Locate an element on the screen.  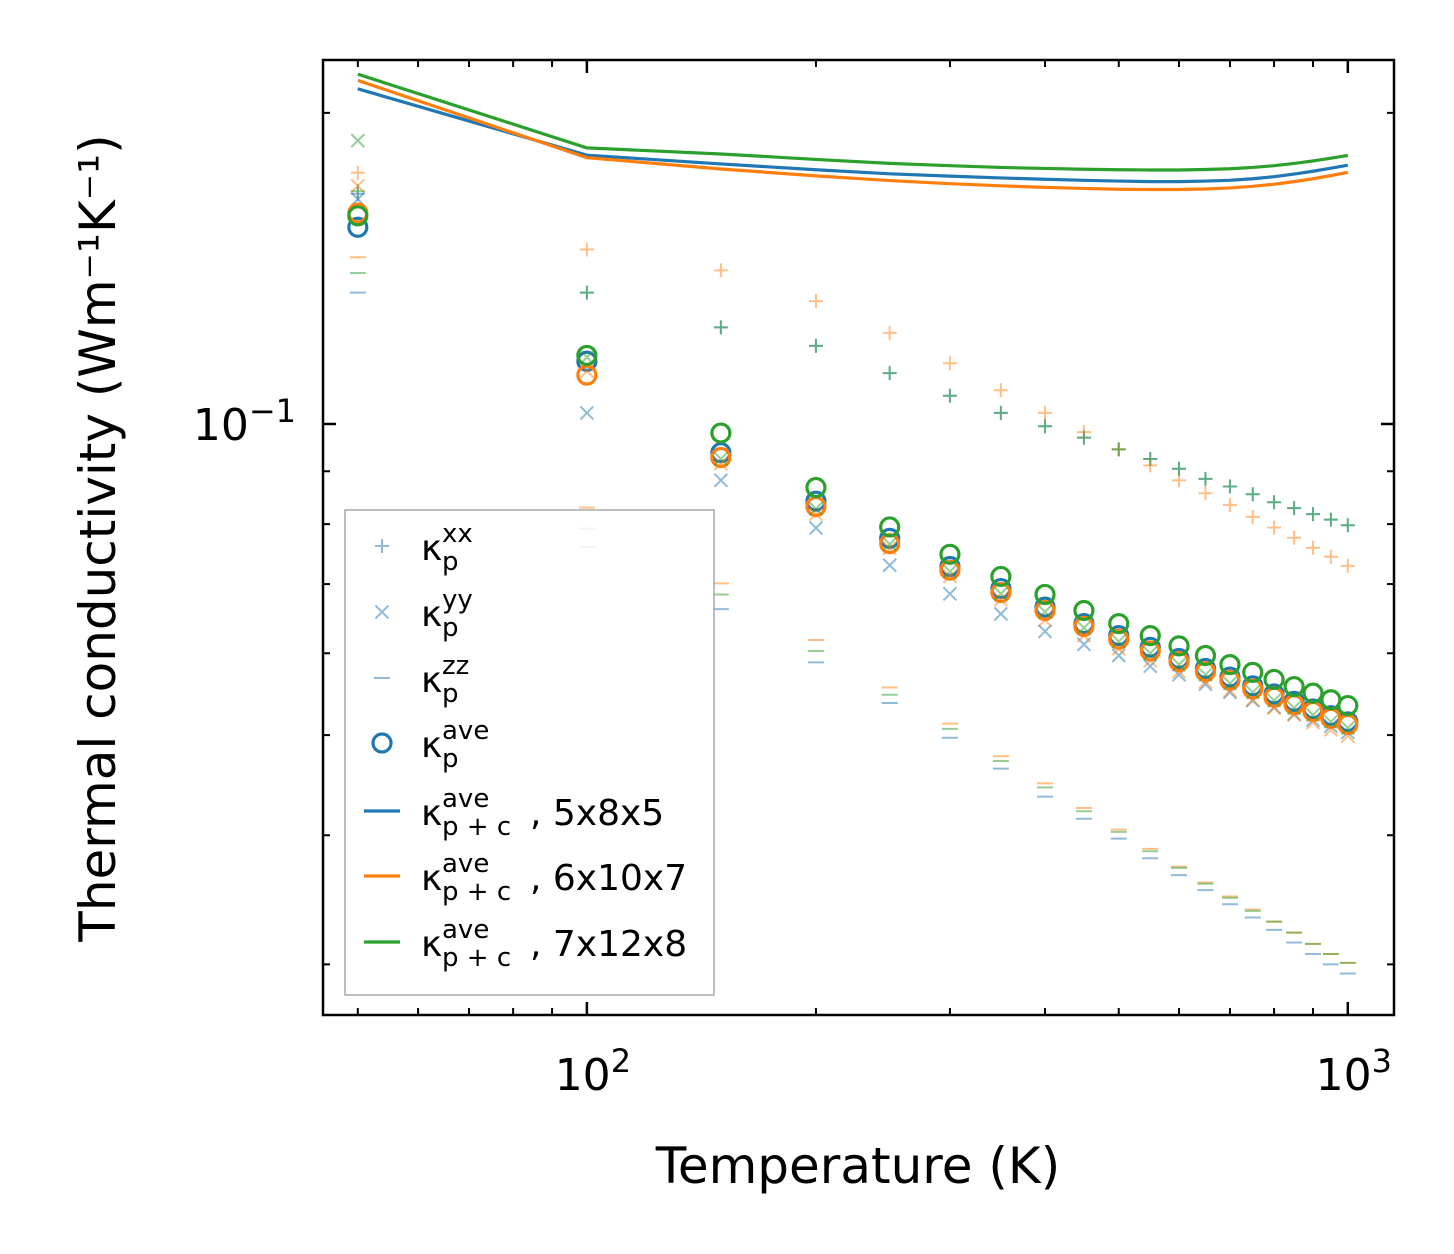
legend-box is located at coordinates (529, 752).